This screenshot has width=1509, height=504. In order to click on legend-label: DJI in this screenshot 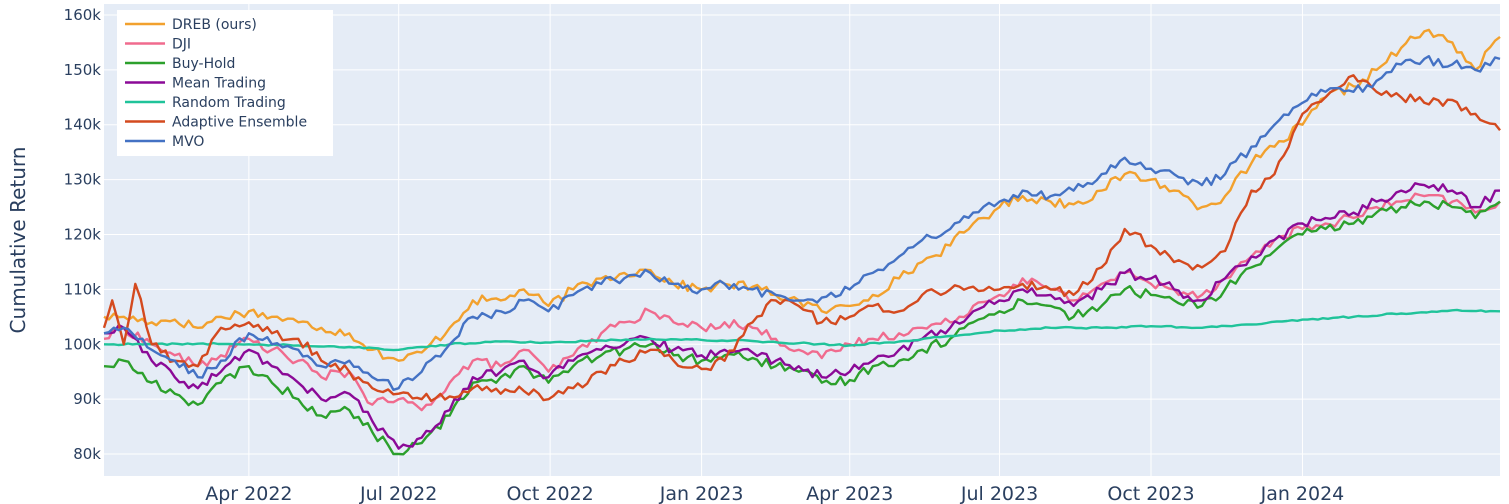, I will do `click(181, 45)`.